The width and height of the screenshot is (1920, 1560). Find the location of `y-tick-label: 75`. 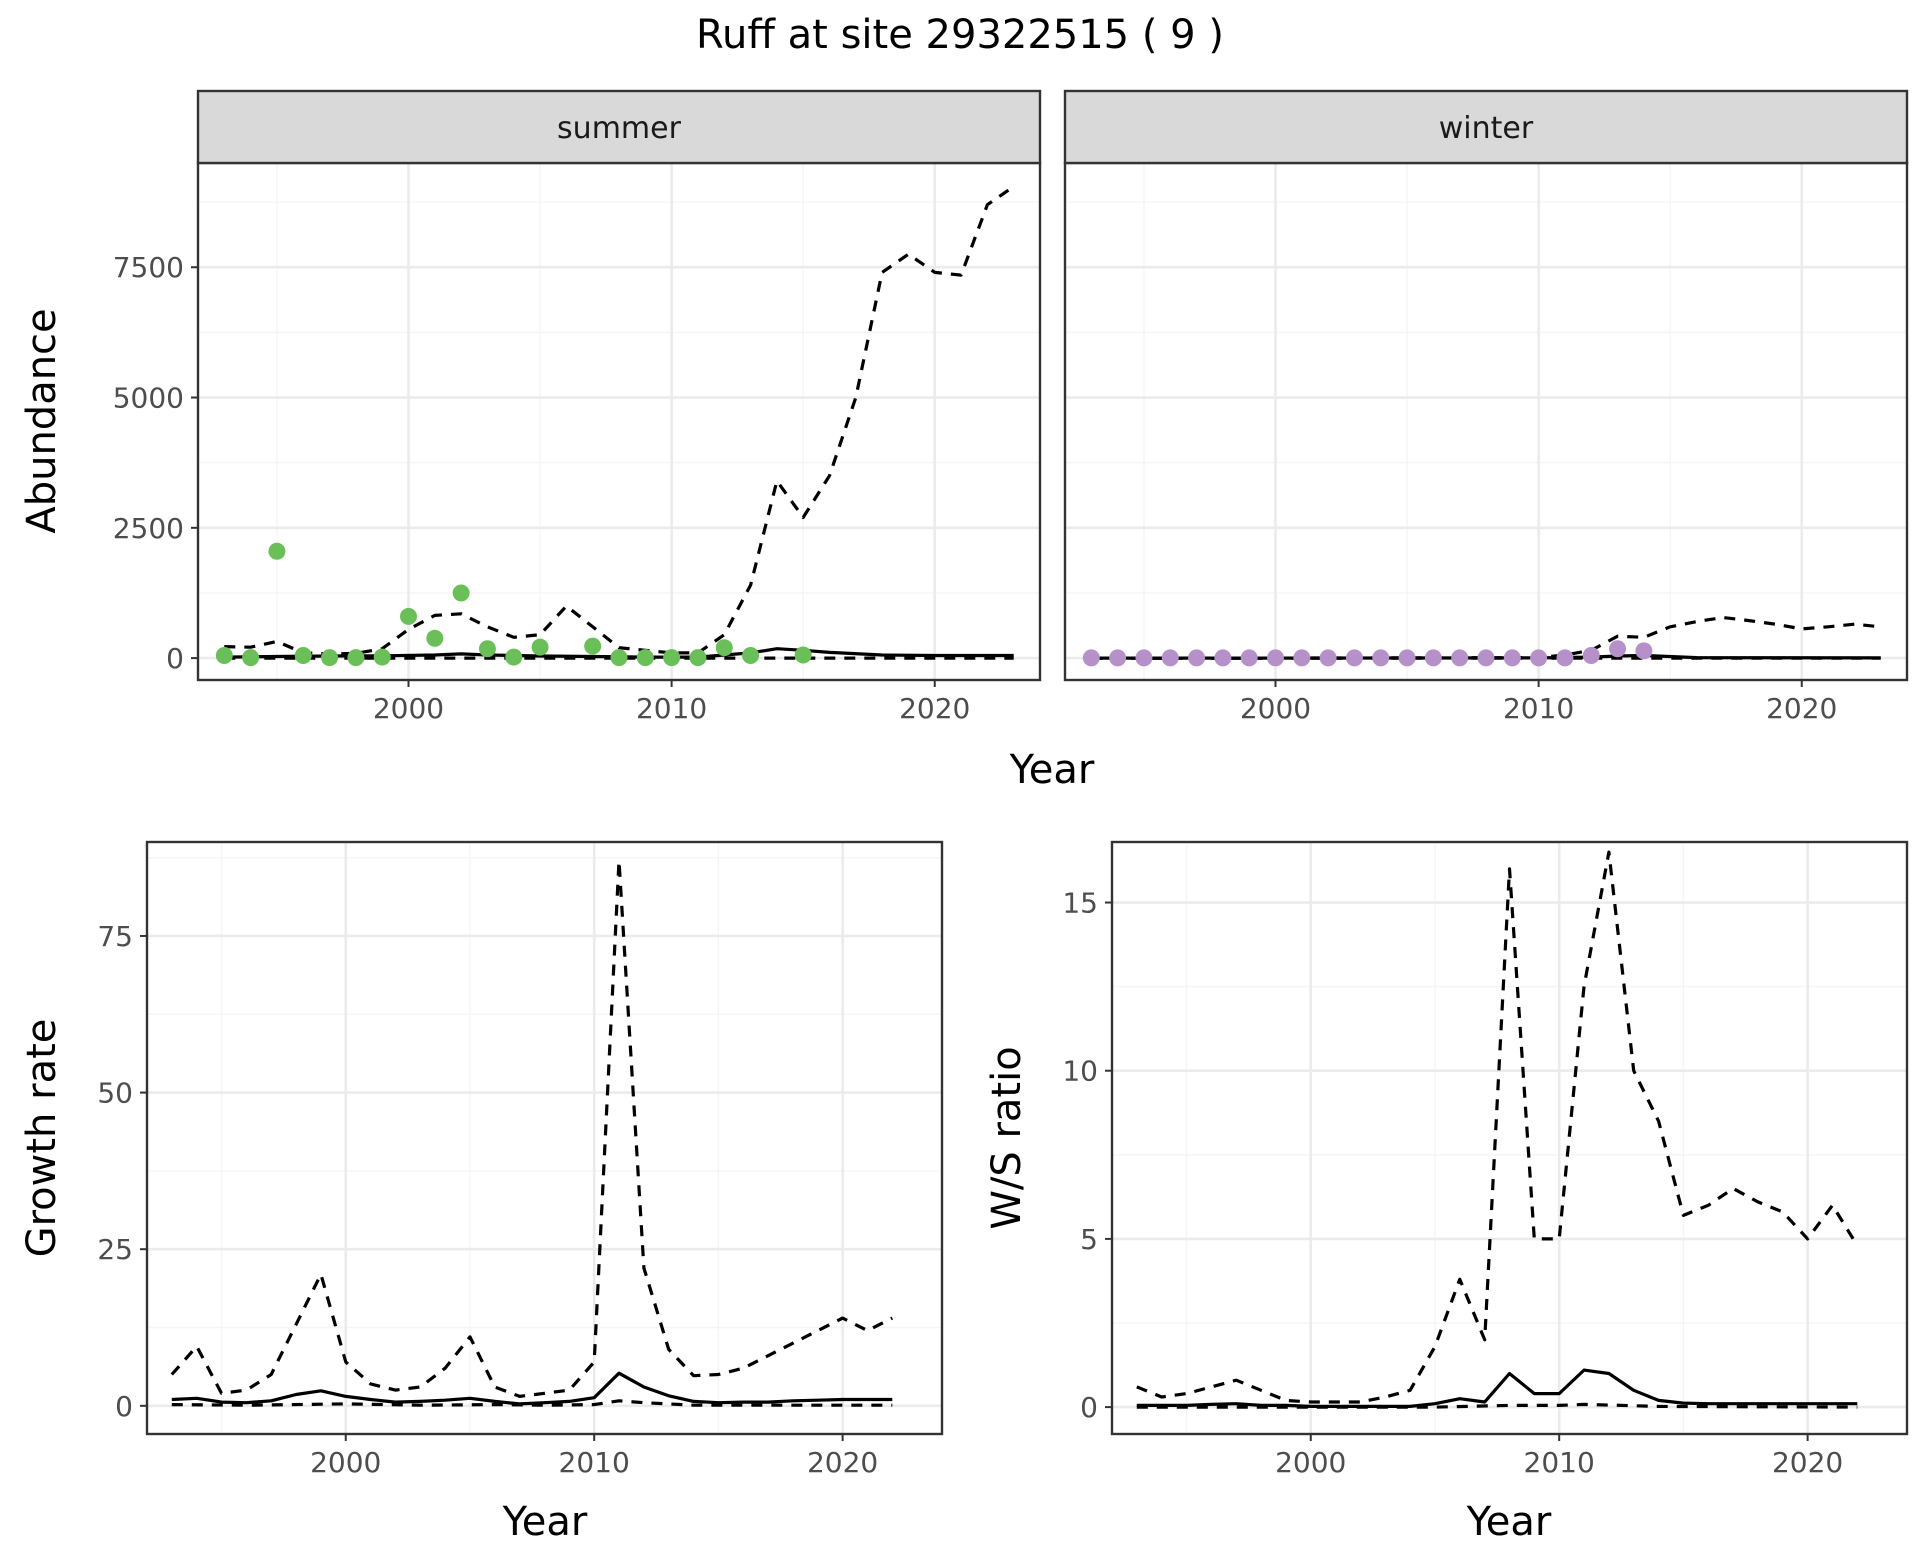

y-tick-label: 75 is located at coordinates (115, 936).